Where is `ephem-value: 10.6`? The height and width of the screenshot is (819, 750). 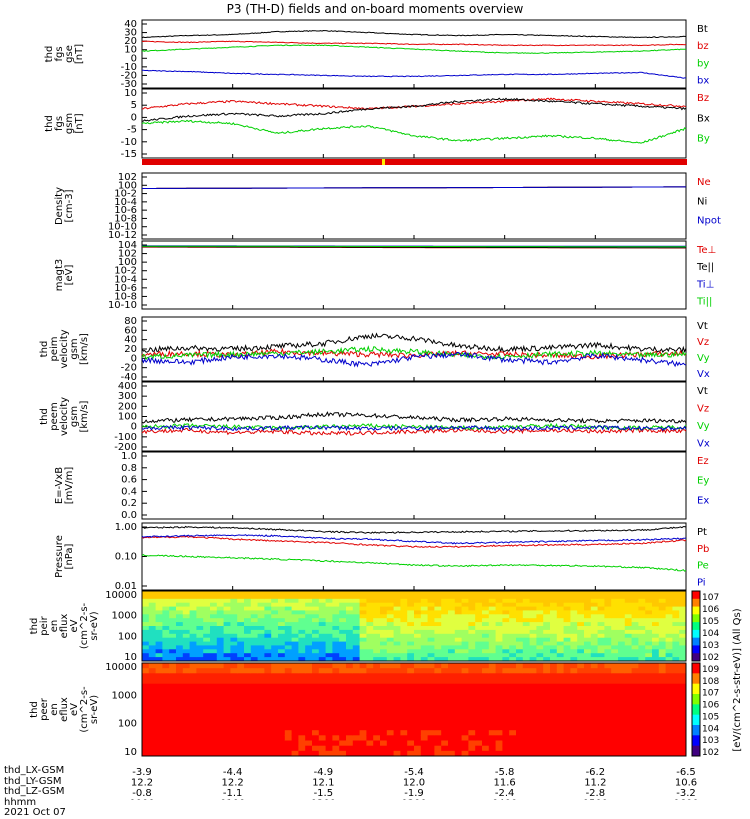
ephem-value: 10.6 is located at coordinates (686, 783).